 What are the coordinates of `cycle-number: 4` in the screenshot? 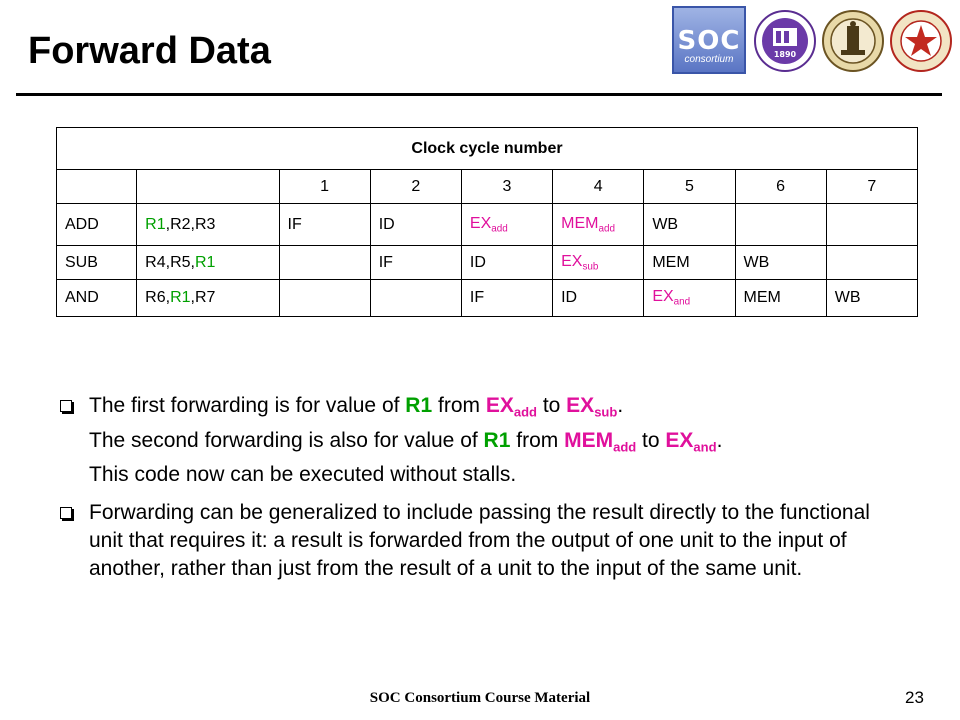 It's located at (598, 186).